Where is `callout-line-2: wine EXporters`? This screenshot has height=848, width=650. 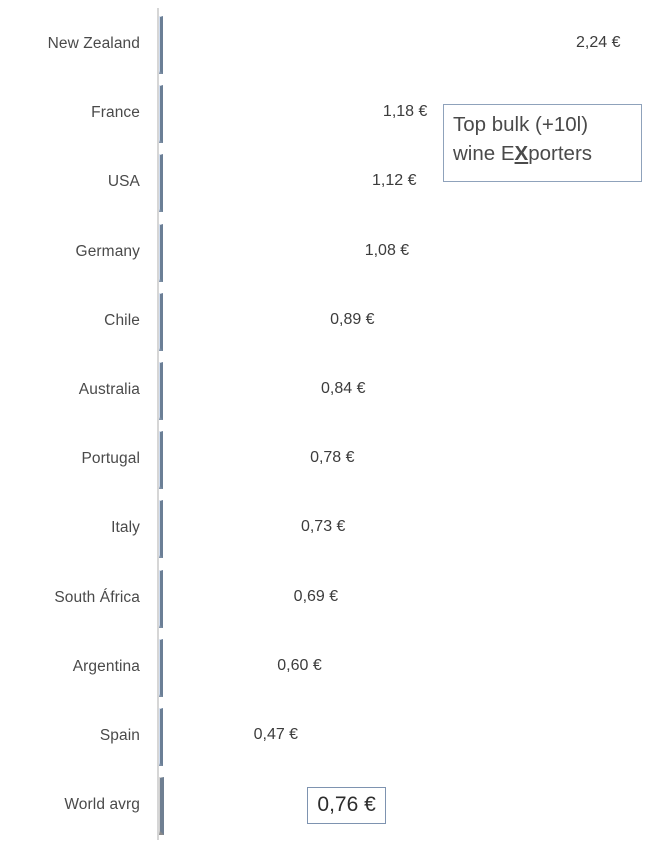
callout-line-2: wine EXporters is located at coordinates (547, 153).